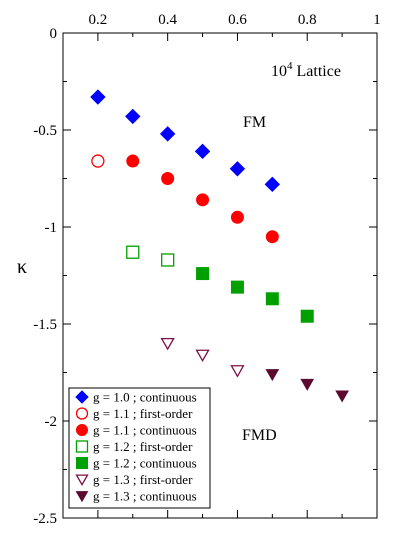  I want to click on lattice-base: 10, so click(279, 71).